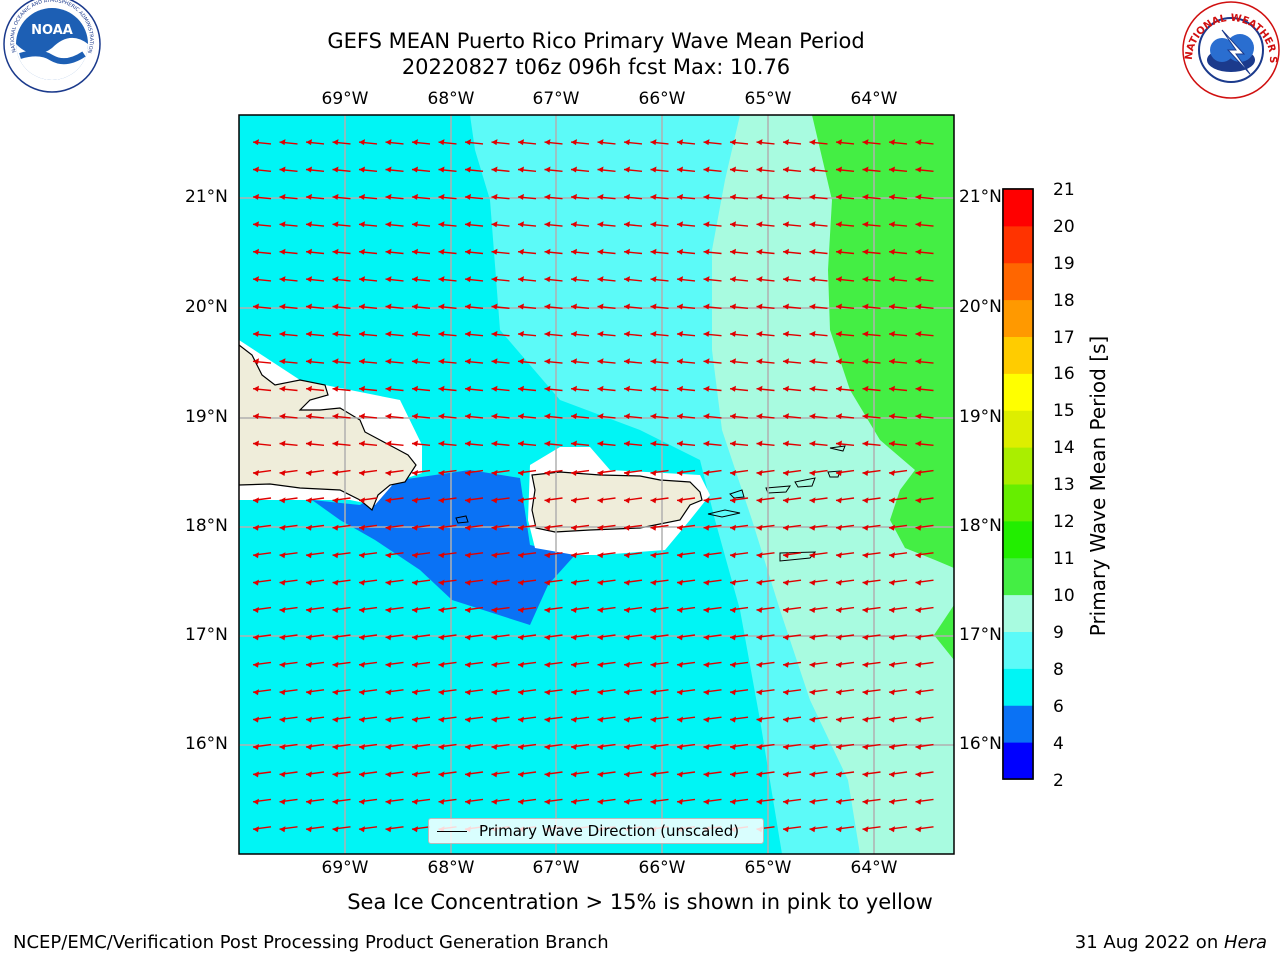 The width and height of the screenshot is (1280, 960). I want to click on colorbar-tick: 10, so click(1064, 596).